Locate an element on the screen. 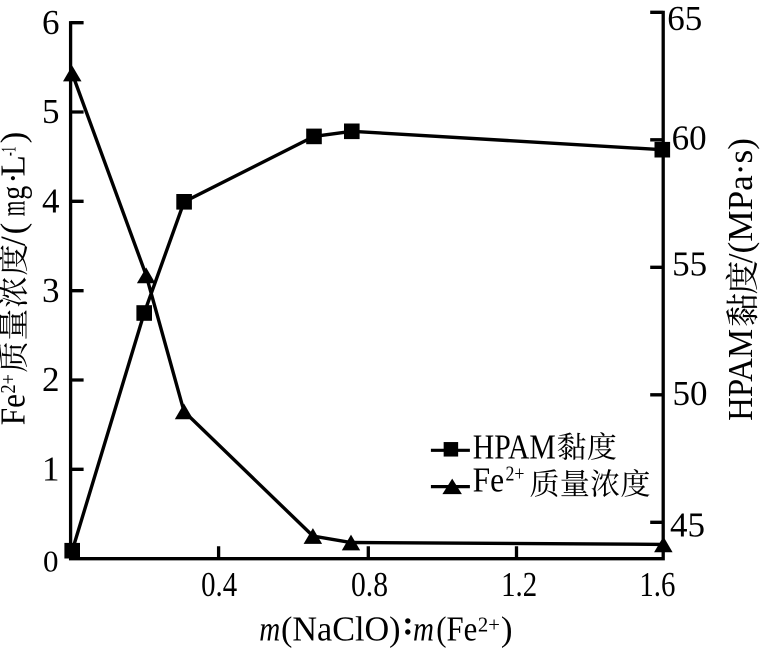 The height and width of the screenshot is (656, 770). svg-text: 0.4 is located at coordinates (219, 584).